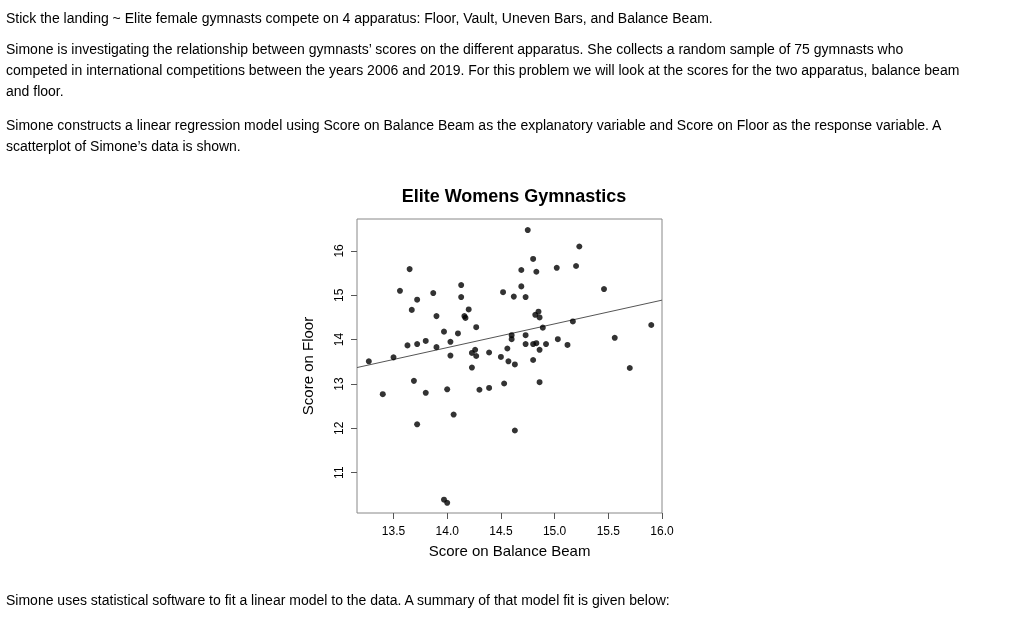 Image resolution: width=1024 pixels, height=620 pixels. I want to click on text: Simone uses statistical software to fit a linear model to the data. A summary of that model fit is given below:, so click(338, 600).